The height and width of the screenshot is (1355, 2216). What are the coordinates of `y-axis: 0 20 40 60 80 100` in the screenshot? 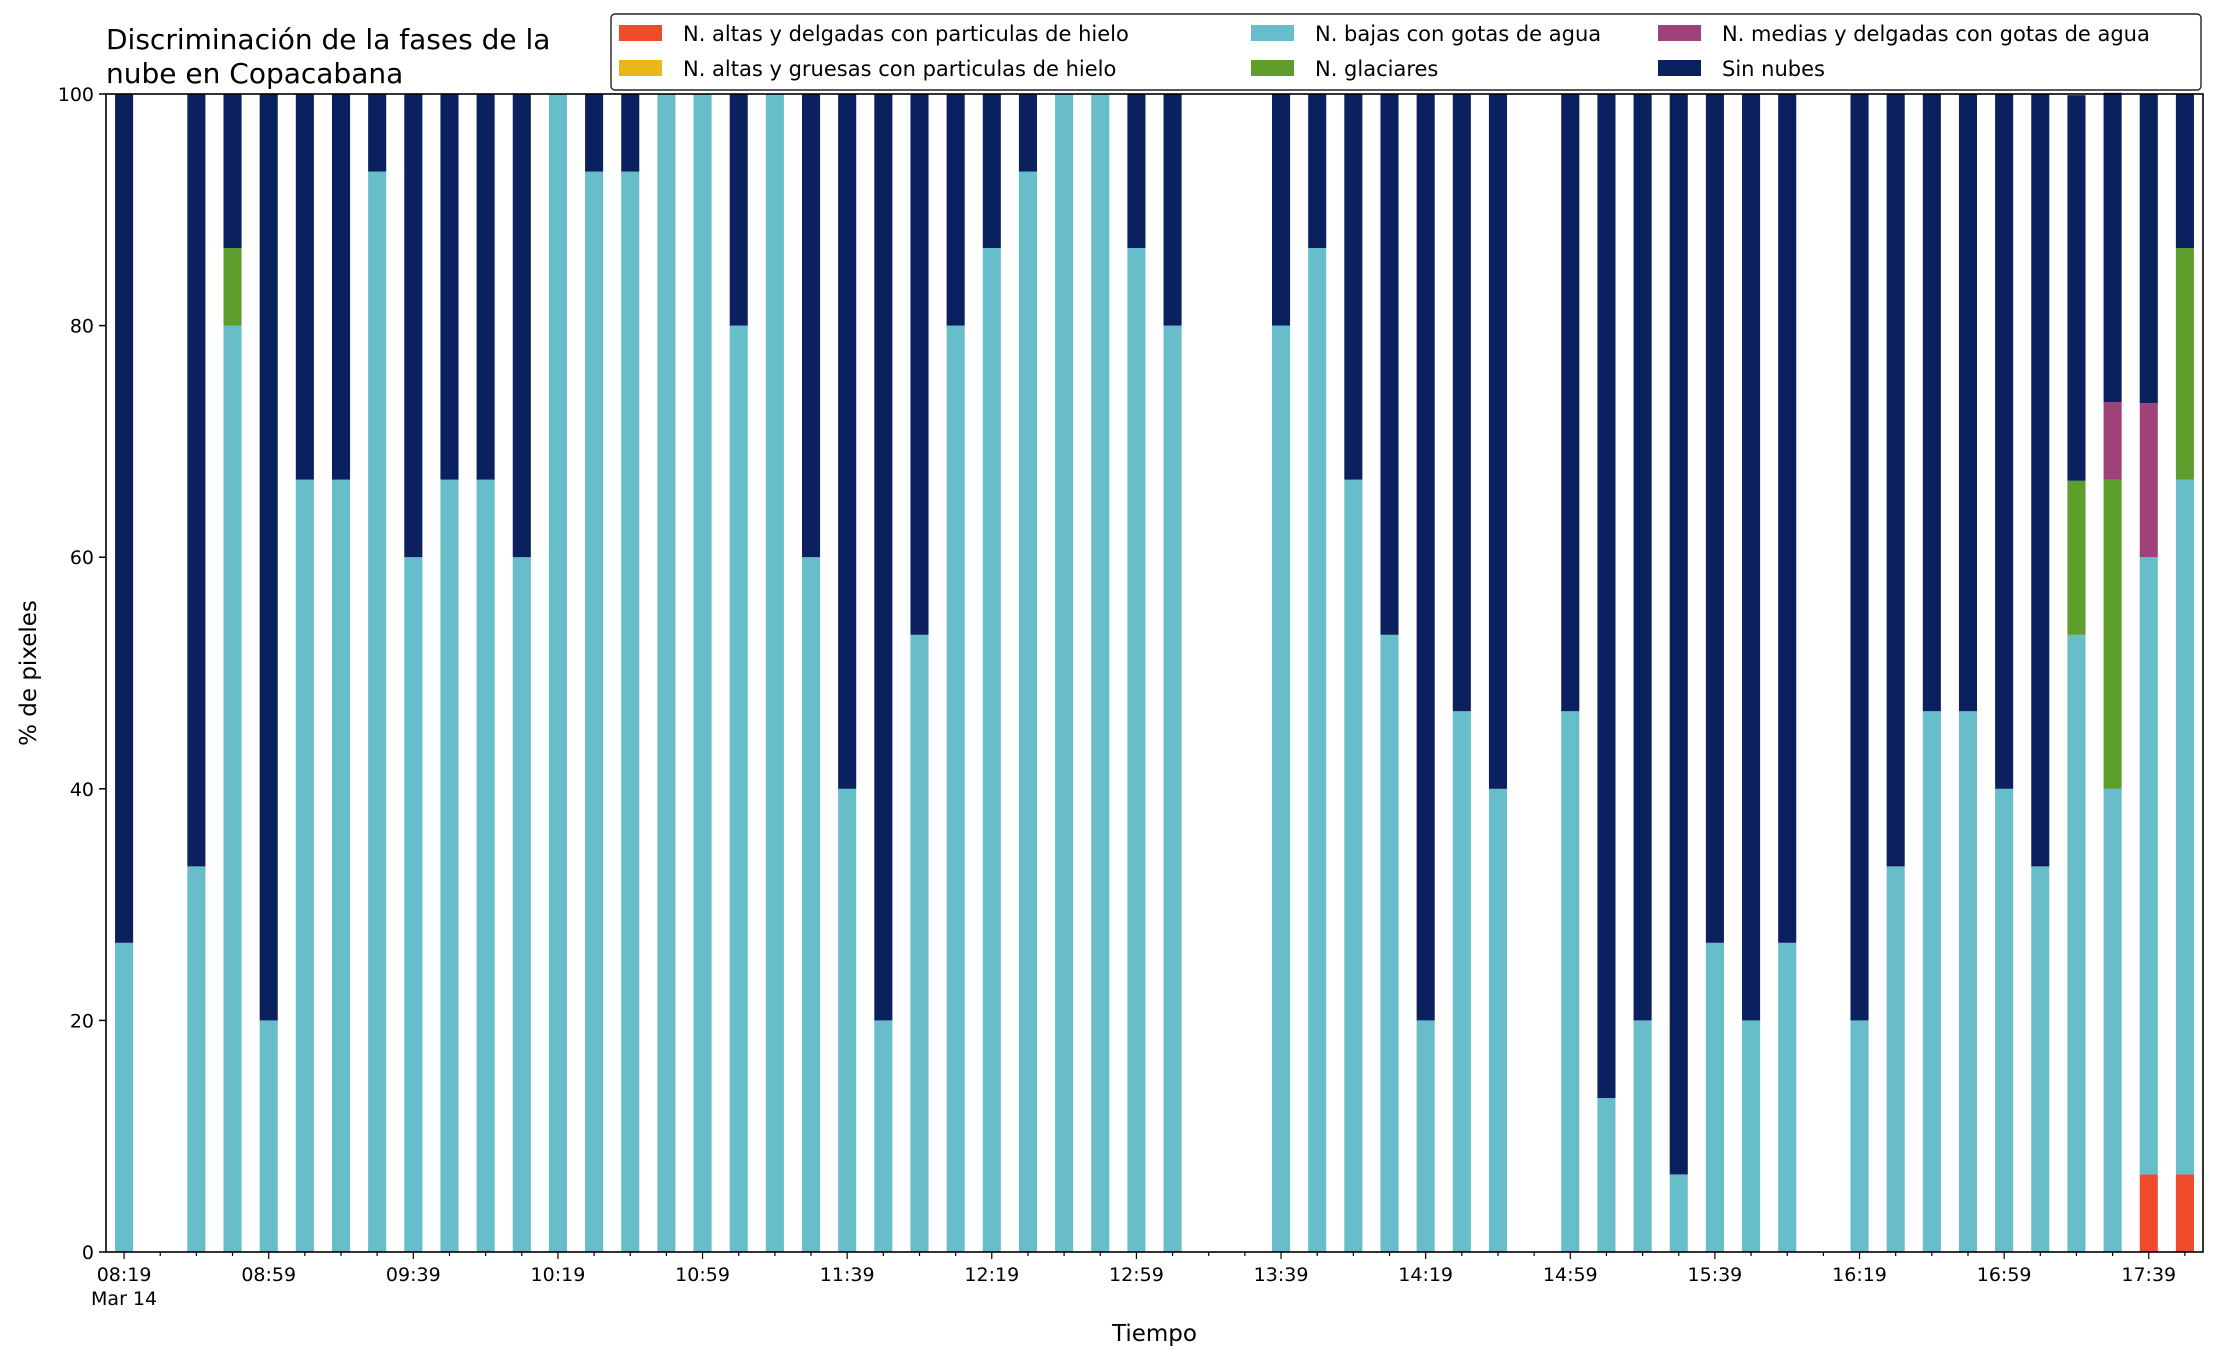 It's located at (82, 674).